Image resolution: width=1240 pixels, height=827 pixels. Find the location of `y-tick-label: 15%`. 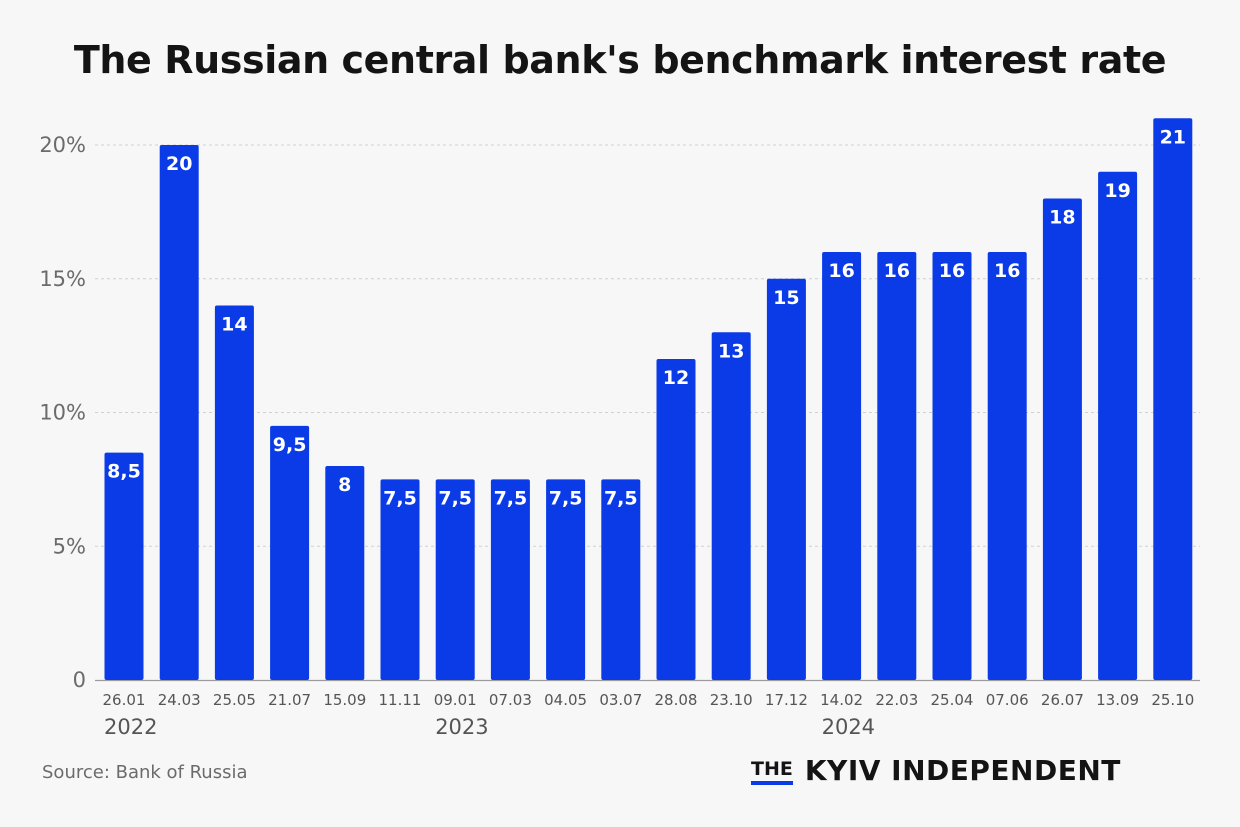

y-tick-label: 15% is located at coordinates (62, 279).